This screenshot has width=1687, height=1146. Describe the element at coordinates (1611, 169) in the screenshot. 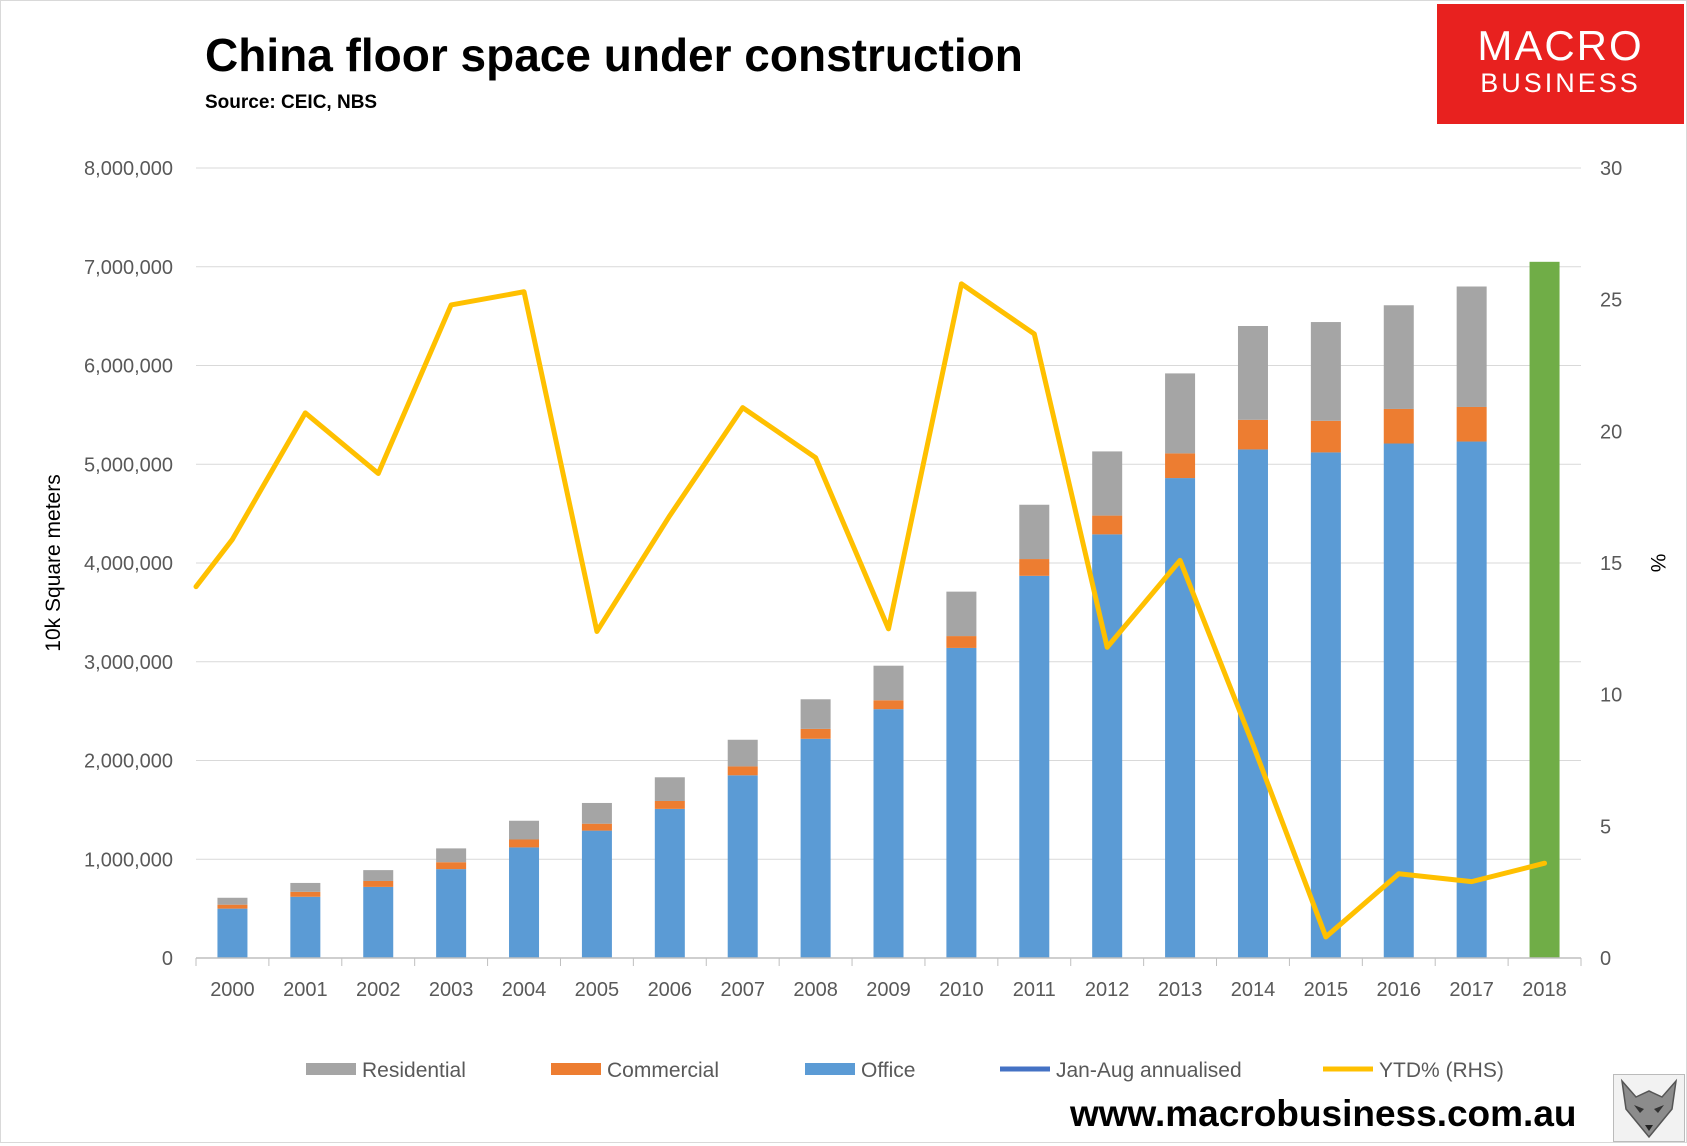

I see `y-right-tick-label: 30` at that location.